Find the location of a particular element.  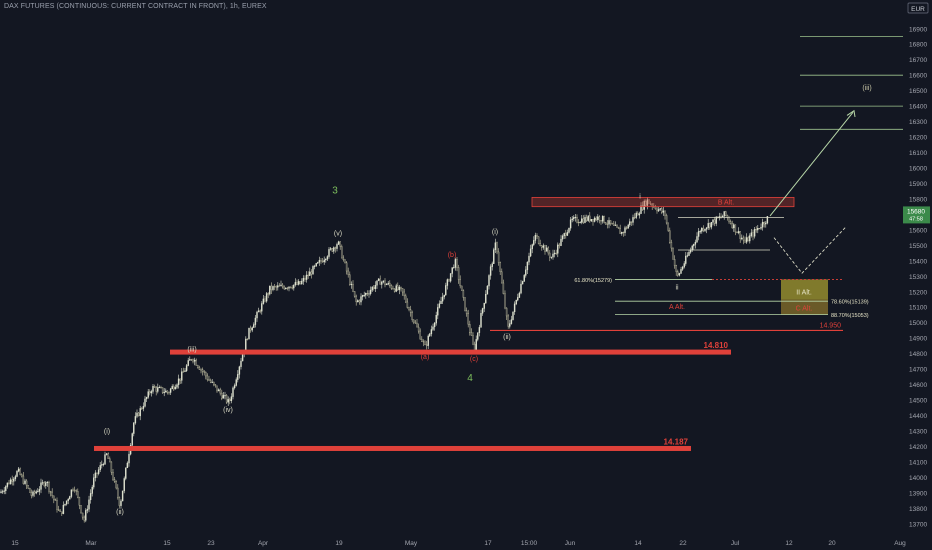

x-tick-label: 23 is located at coordinates (211, 543).